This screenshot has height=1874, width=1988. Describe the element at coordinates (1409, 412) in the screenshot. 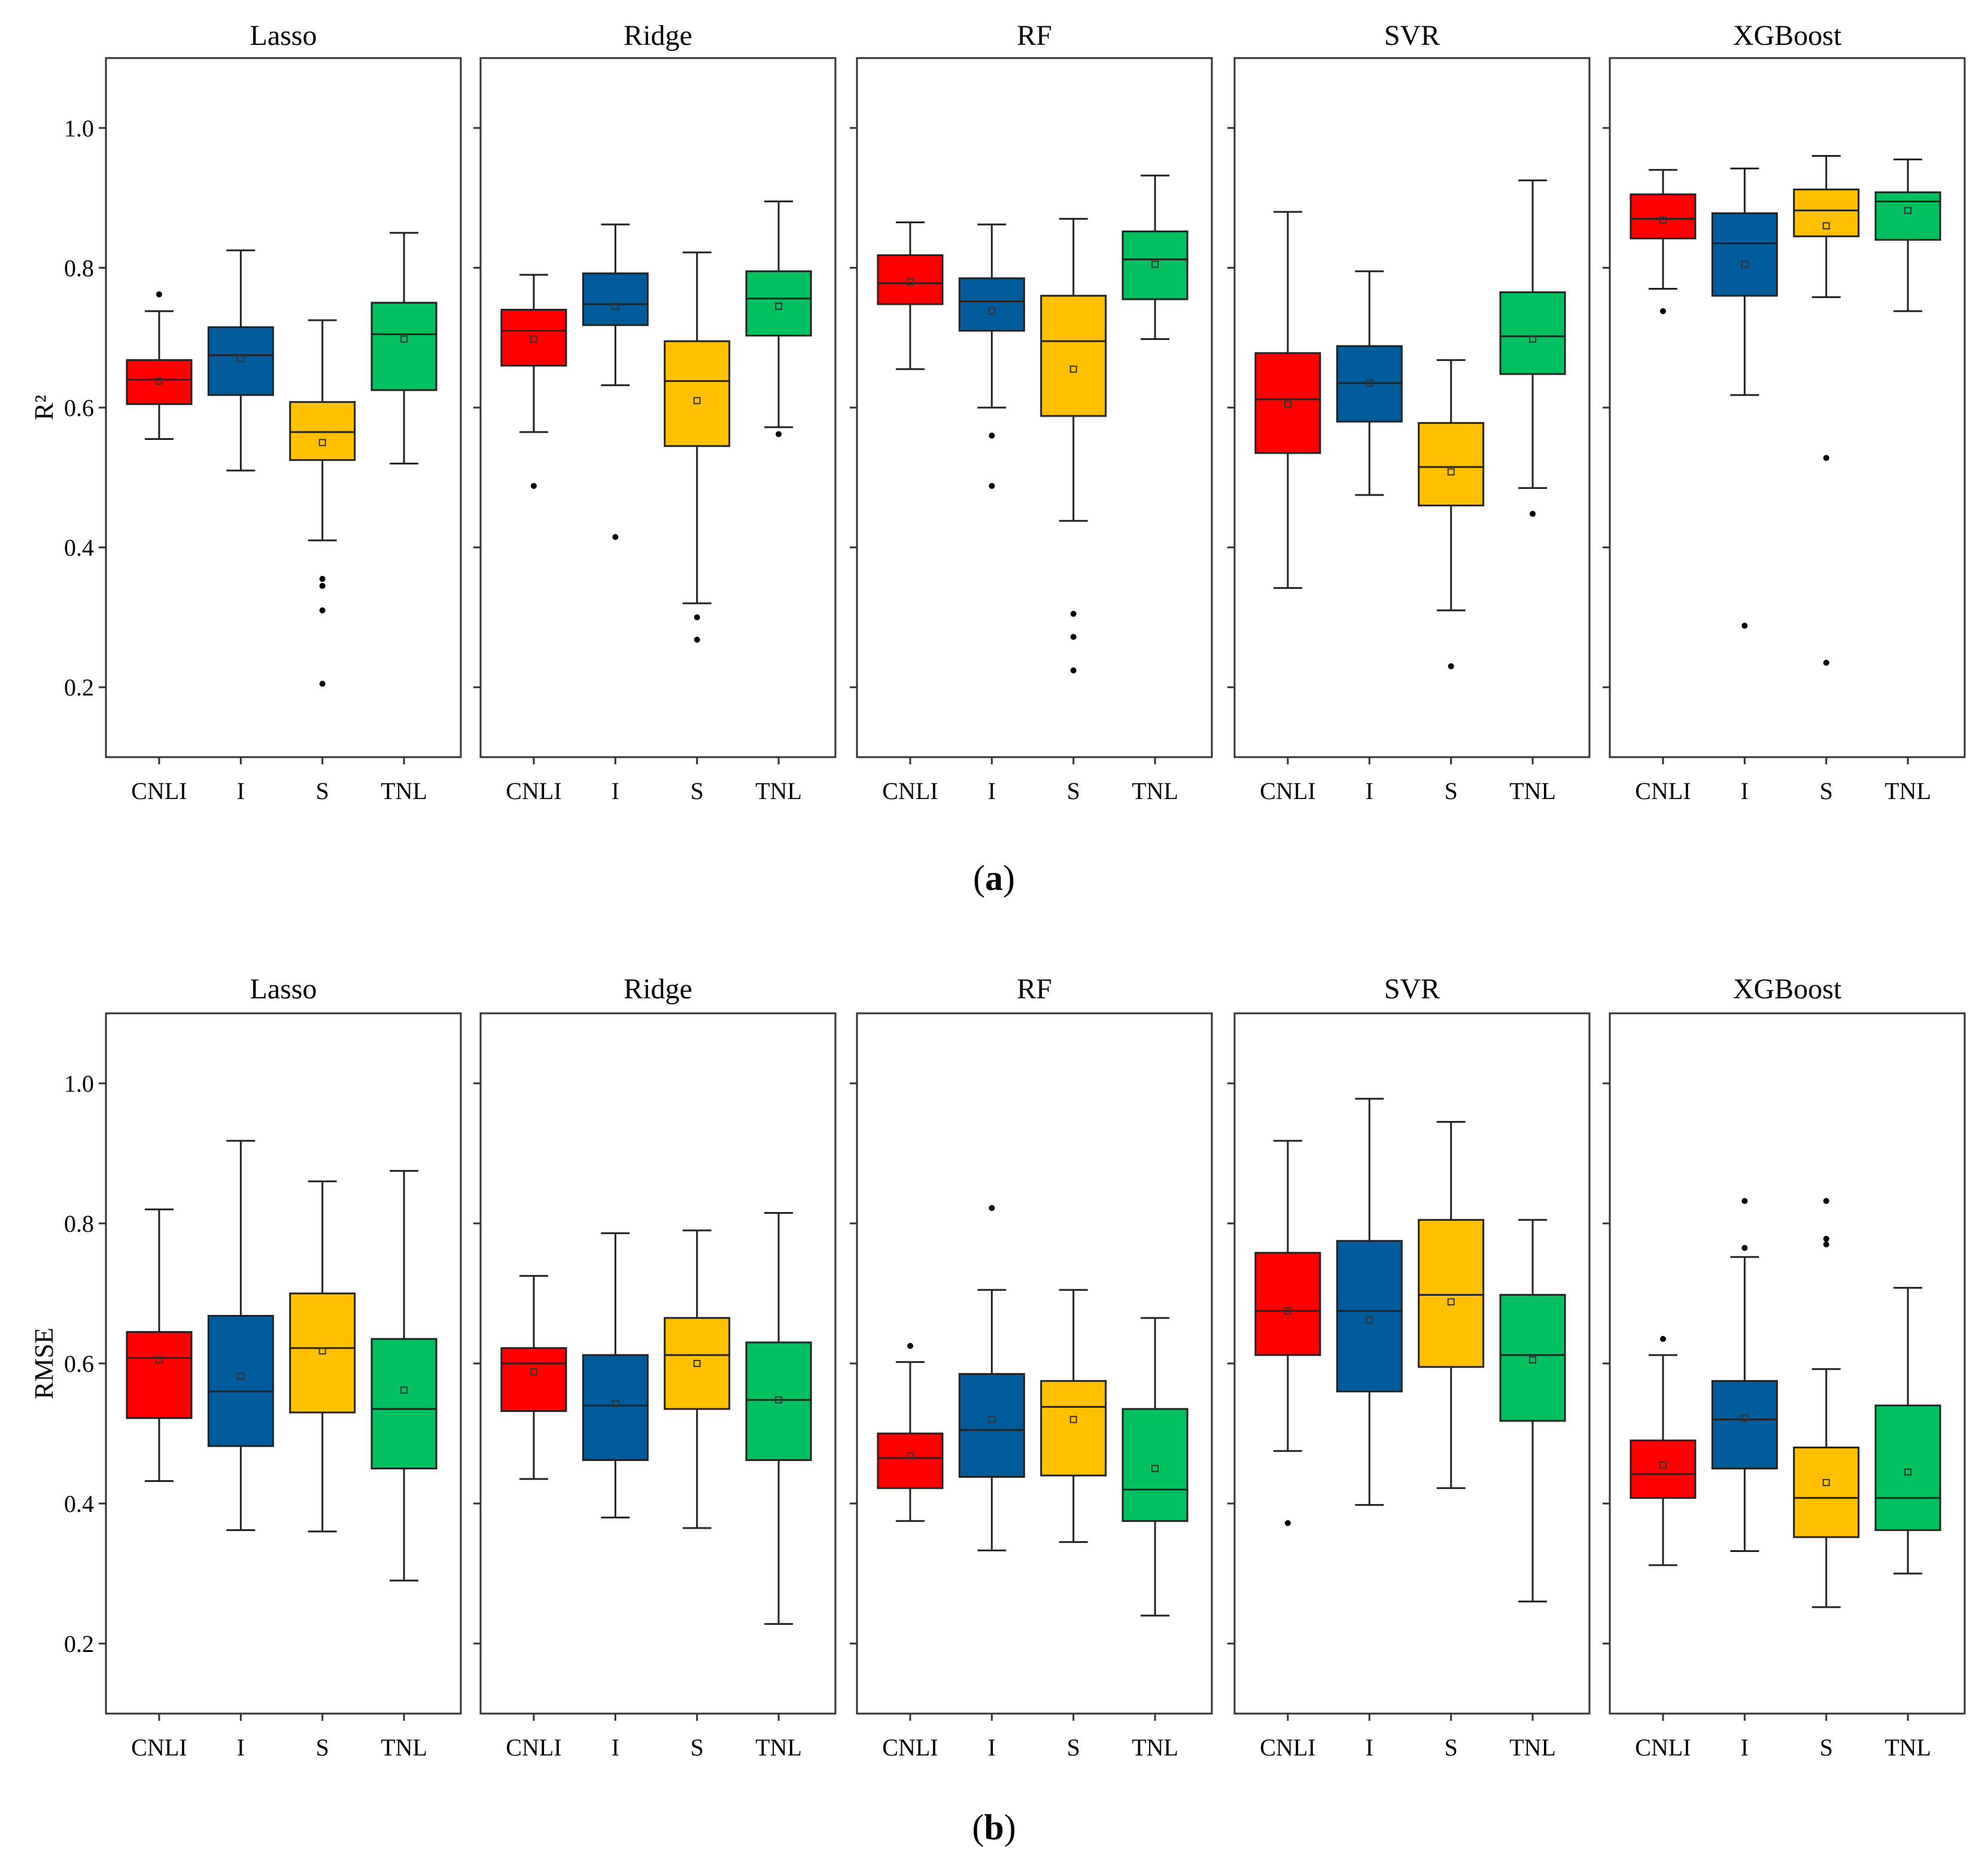

I see `panel-svr: SVR CNLI I S TNL` at that location.